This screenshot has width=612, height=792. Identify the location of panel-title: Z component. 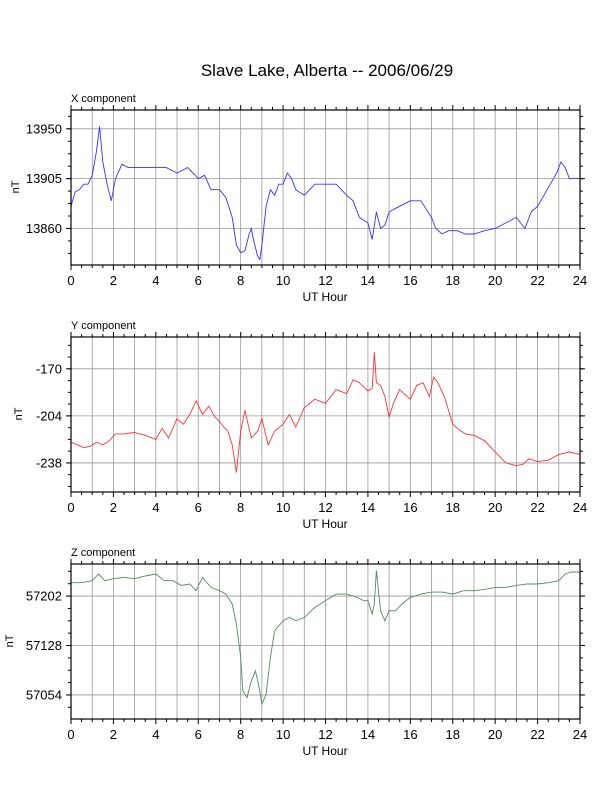
(103, 553).